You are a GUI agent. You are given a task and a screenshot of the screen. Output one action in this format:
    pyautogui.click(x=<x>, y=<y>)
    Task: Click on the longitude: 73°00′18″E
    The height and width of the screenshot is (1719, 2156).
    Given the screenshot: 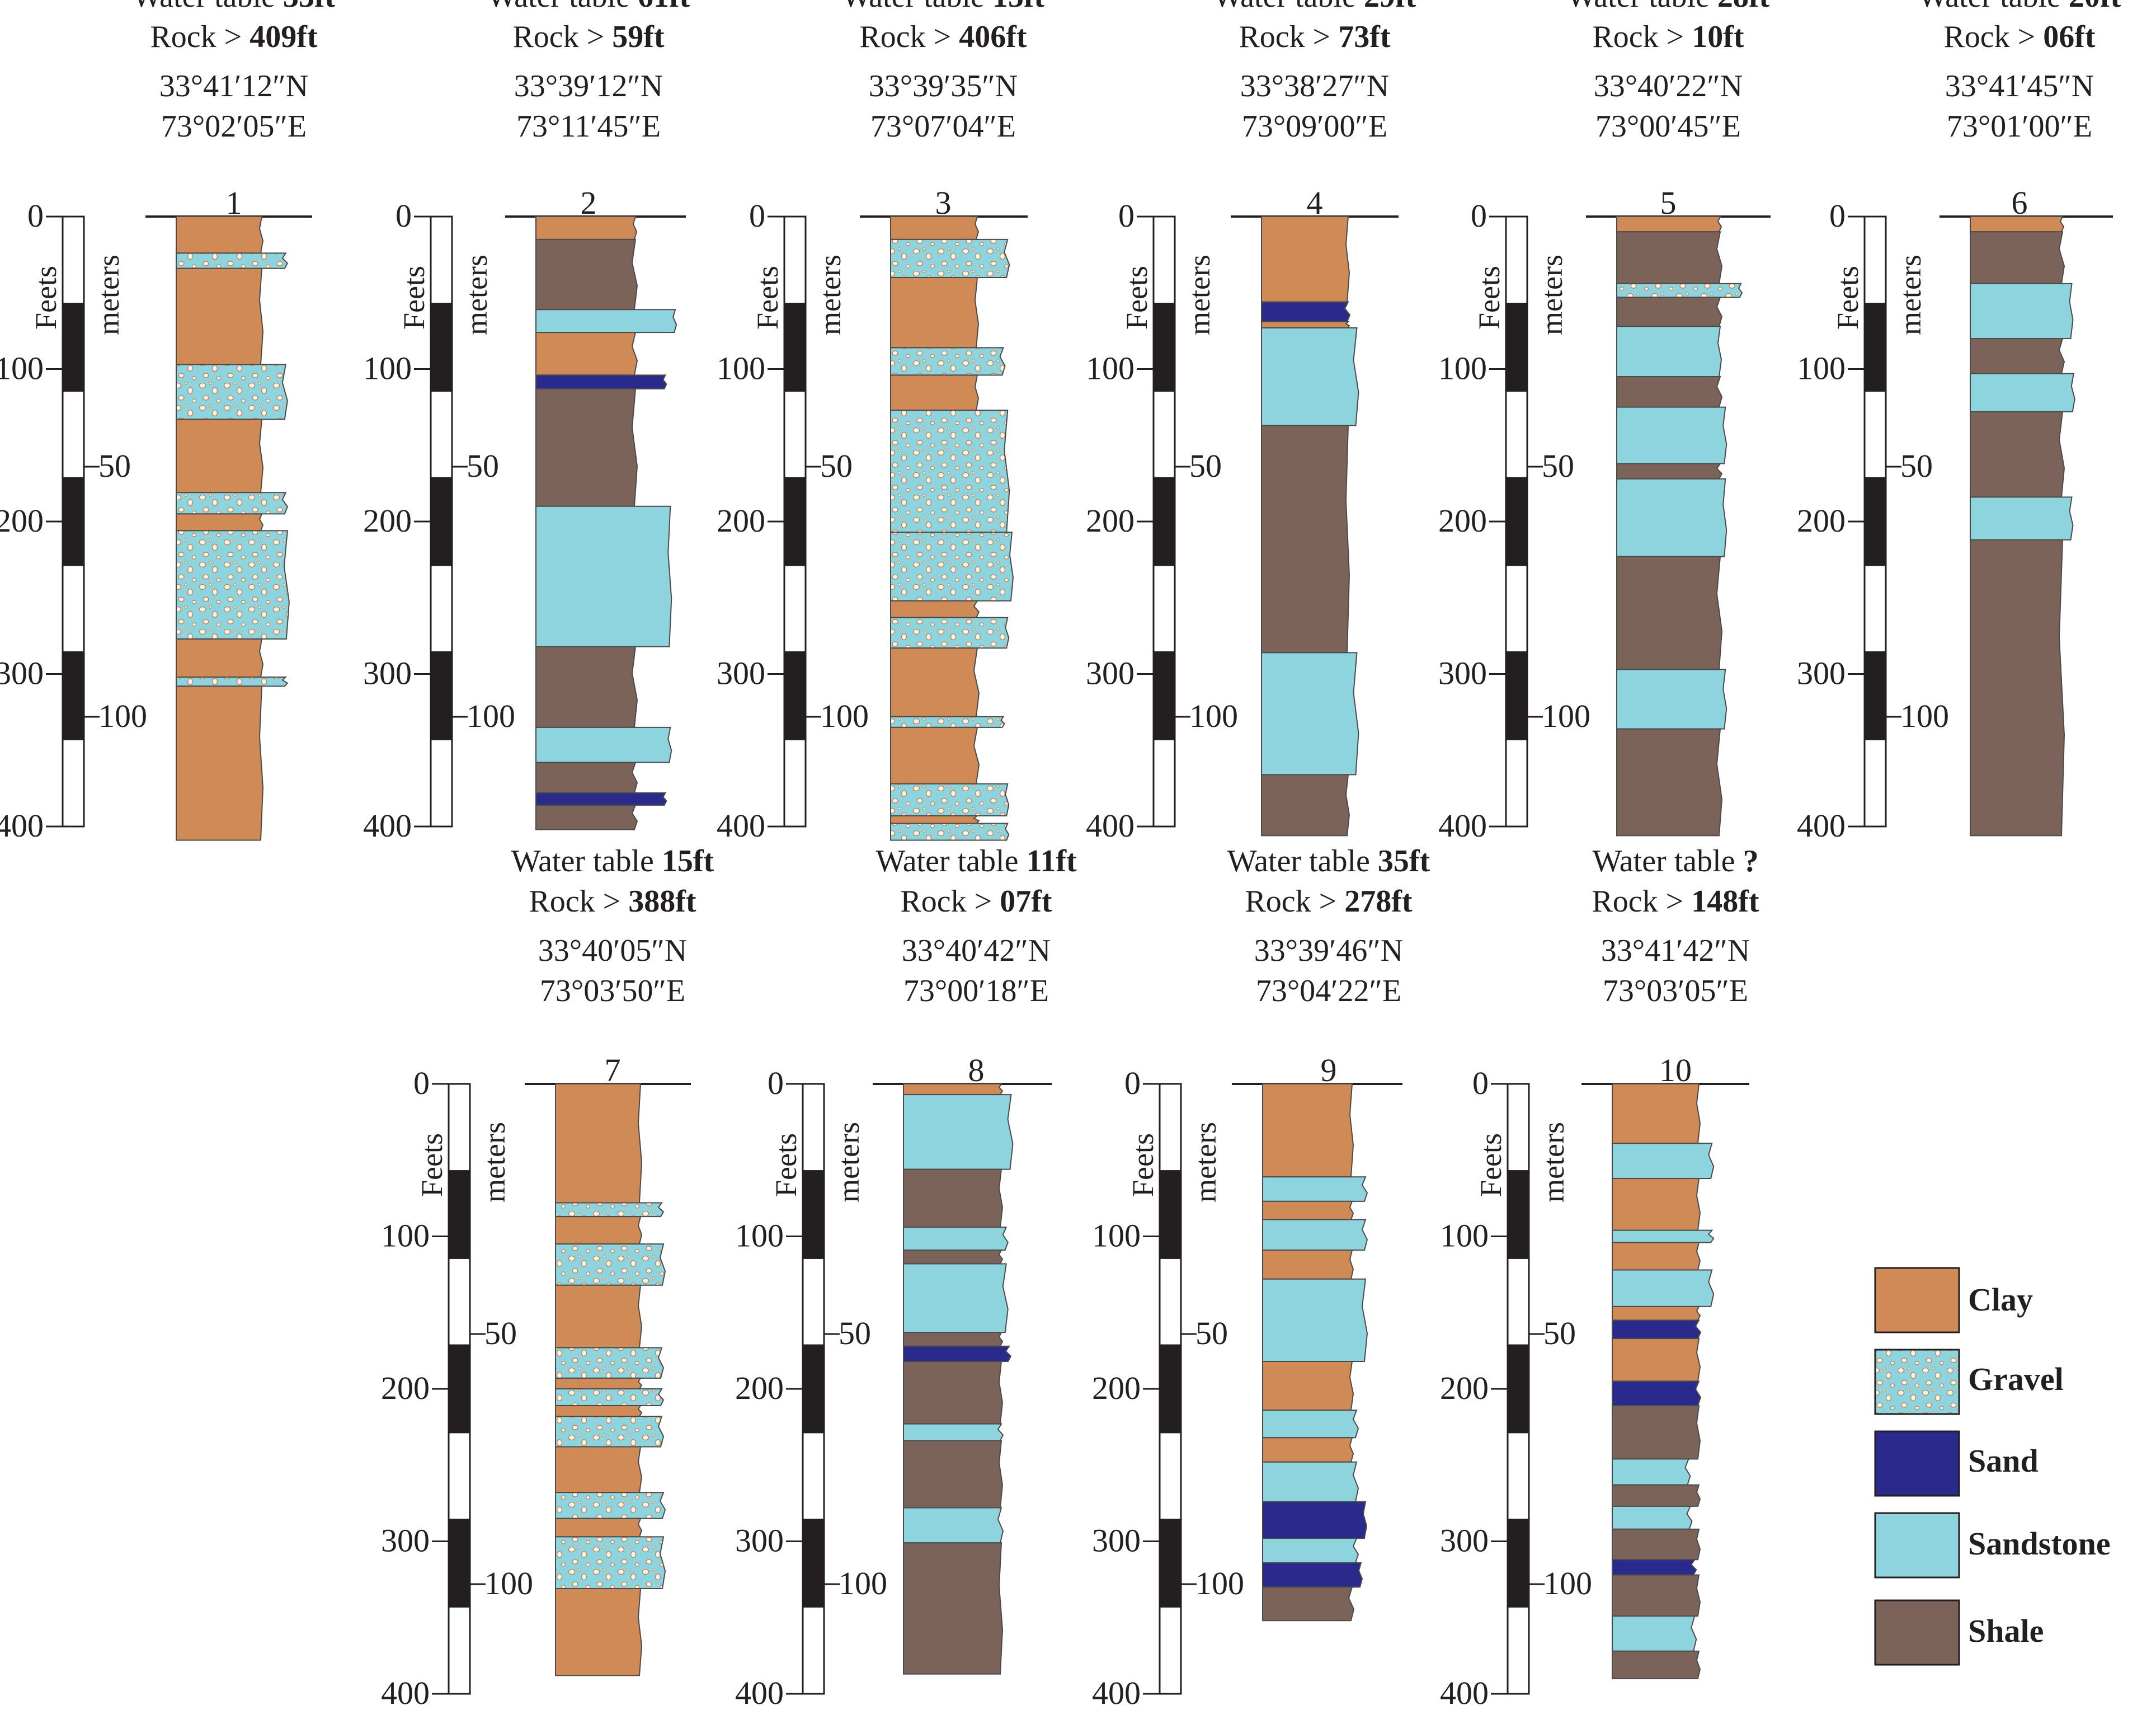 What is the action you would take?
    pyautogui.click(x=976, y=991)
    